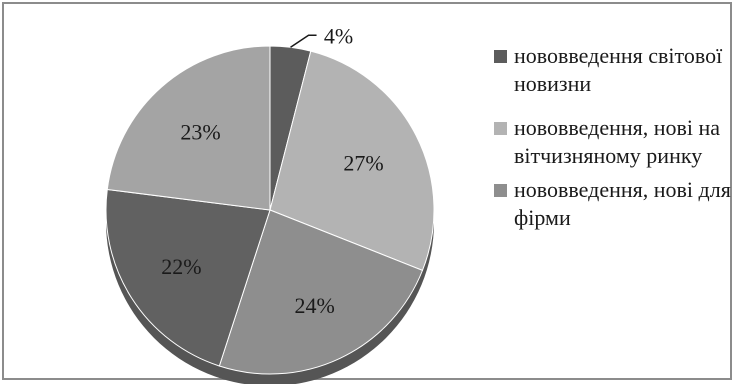  I want to click on legend-item-world-novelty: нововведення світової новизни, so click(614, 70).